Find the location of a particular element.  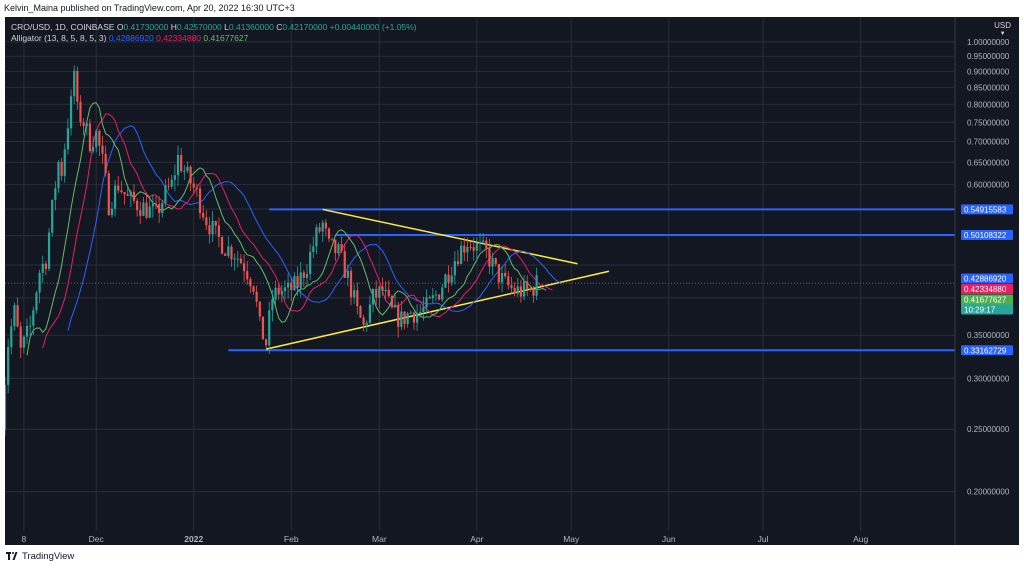

price-label-text: 0.50108322 is located at coordinates (985, 235).